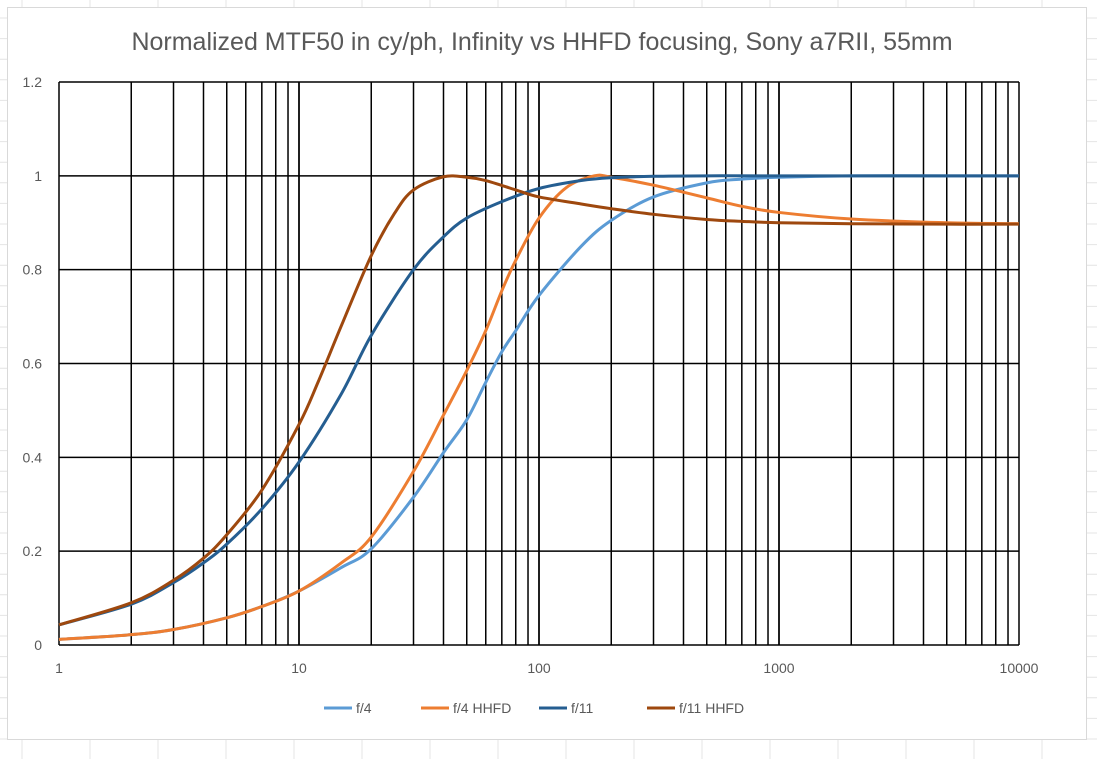  What do you see at coordinates (534, 708) in the screenshot?
I see `legend: f/4 f/4 HHFD f/11 f/11 HHFD` at bounding box center [534, 708].